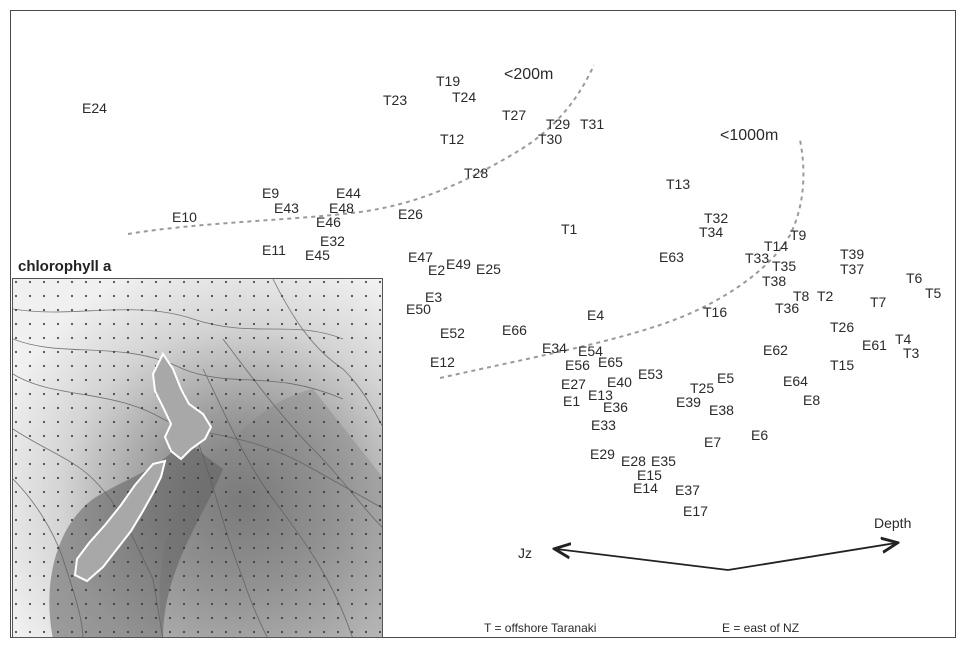  What do you see at coordinates (878, 302) in the screenshot?
I see `station-label: T7` at bounding box center [878, 302].